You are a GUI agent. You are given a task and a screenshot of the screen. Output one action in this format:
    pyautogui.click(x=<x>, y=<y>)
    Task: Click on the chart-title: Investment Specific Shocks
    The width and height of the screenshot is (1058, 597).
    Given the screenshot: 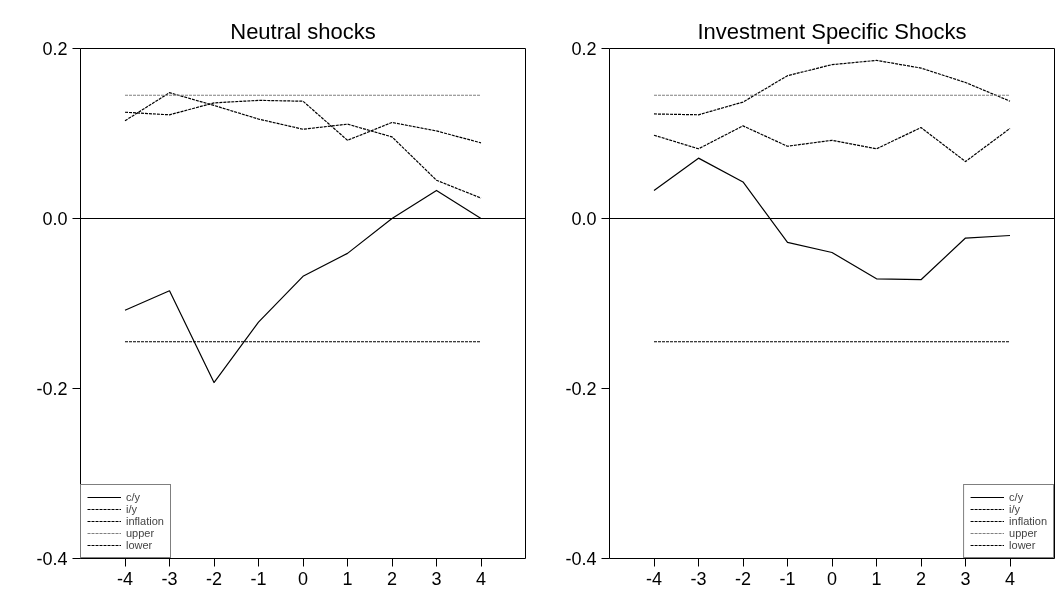 What is the action you would take?
    pyautogui.click(x=832, y=31)
    